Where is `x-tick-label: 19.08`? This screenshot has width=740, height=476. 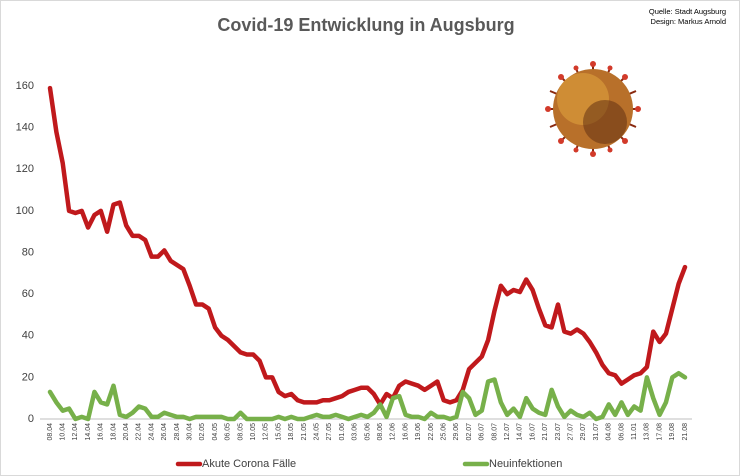 x-tick-label: 19.08 is located at coordinates (672, 432).